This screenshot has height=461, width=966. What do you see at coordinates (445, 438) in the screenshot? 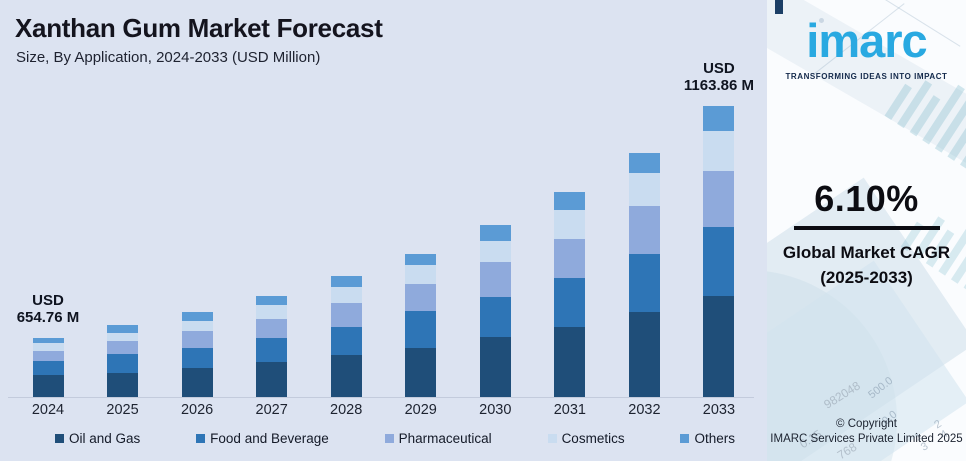
I see `legend-label: Pharmaceutical` at bounding box center [445, 438].